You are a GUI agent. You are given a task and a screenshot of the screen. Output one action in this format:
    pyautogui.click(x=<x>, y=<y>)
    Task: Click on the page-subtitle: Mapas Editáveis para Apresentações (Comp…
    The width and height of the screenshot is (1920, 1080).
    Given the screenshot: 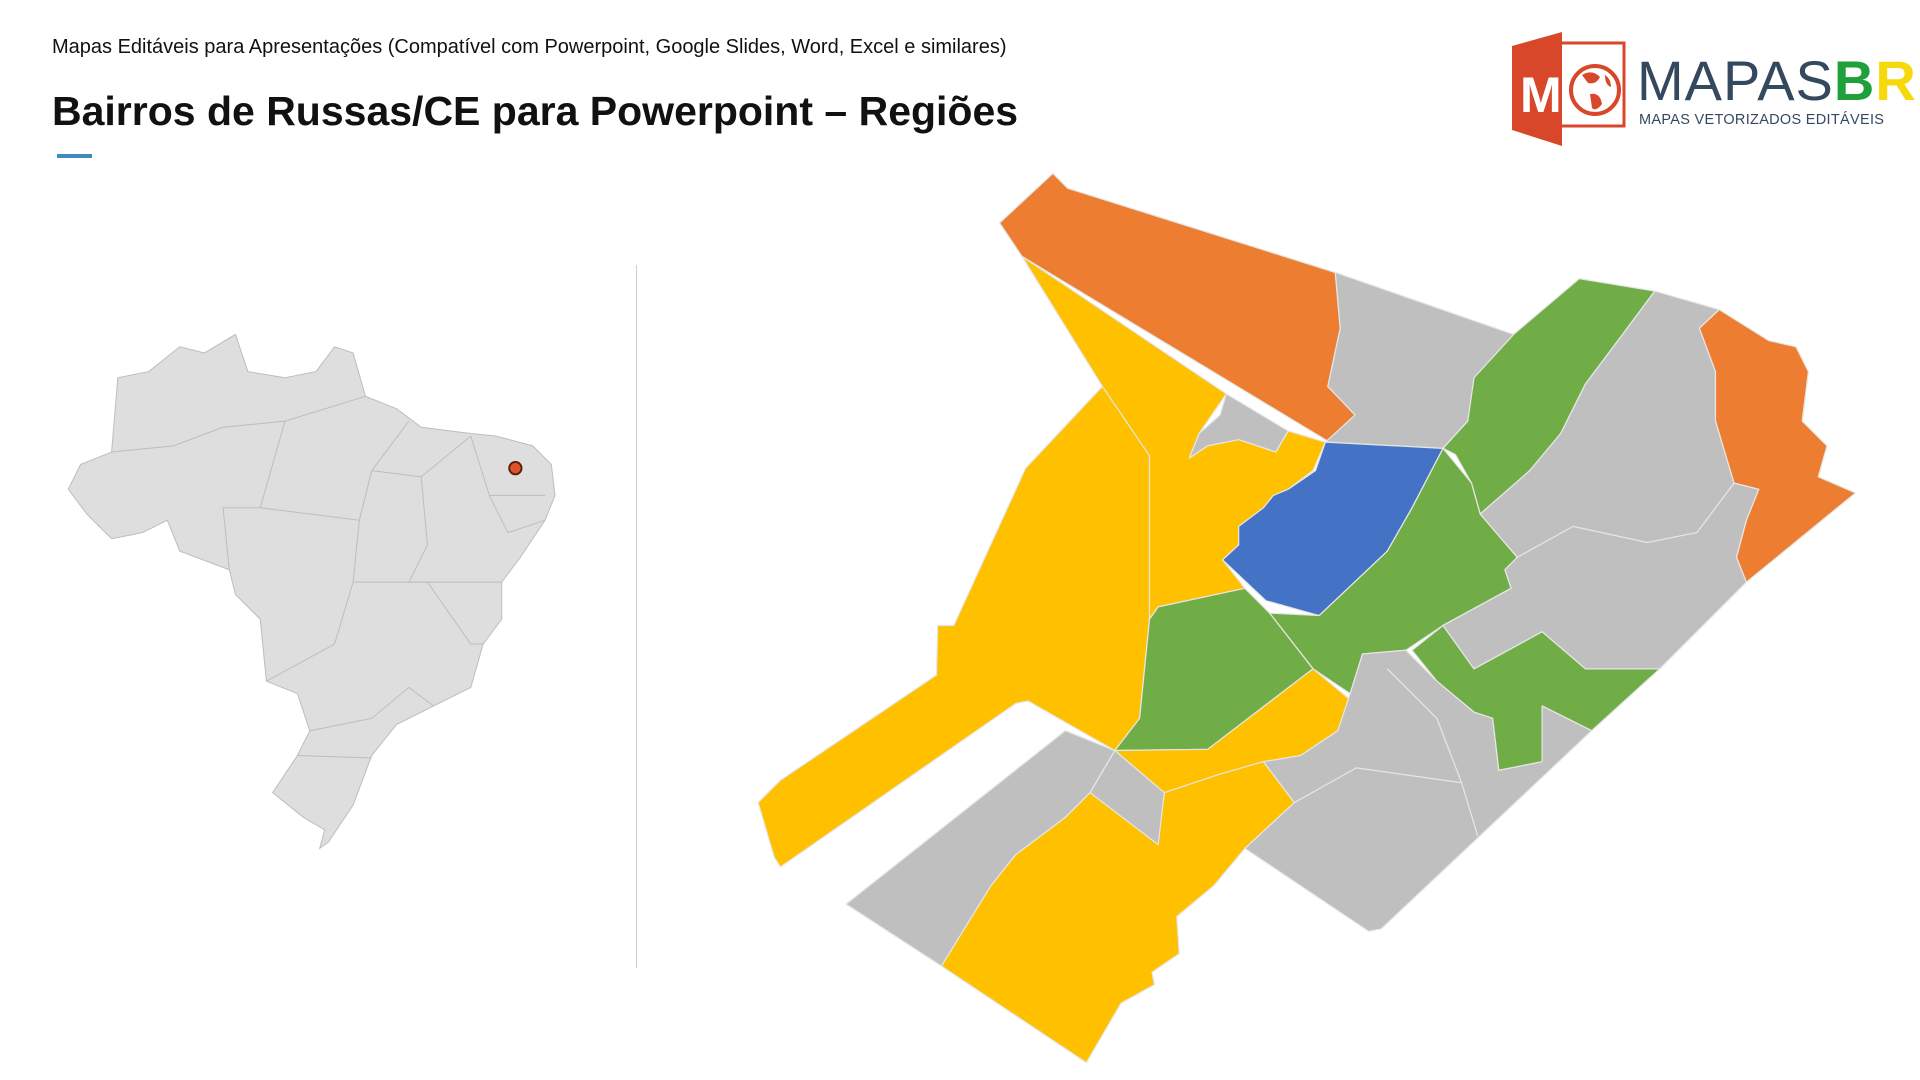 What is the action you would take?
    pyautogui.click(x=529, y=47)
    